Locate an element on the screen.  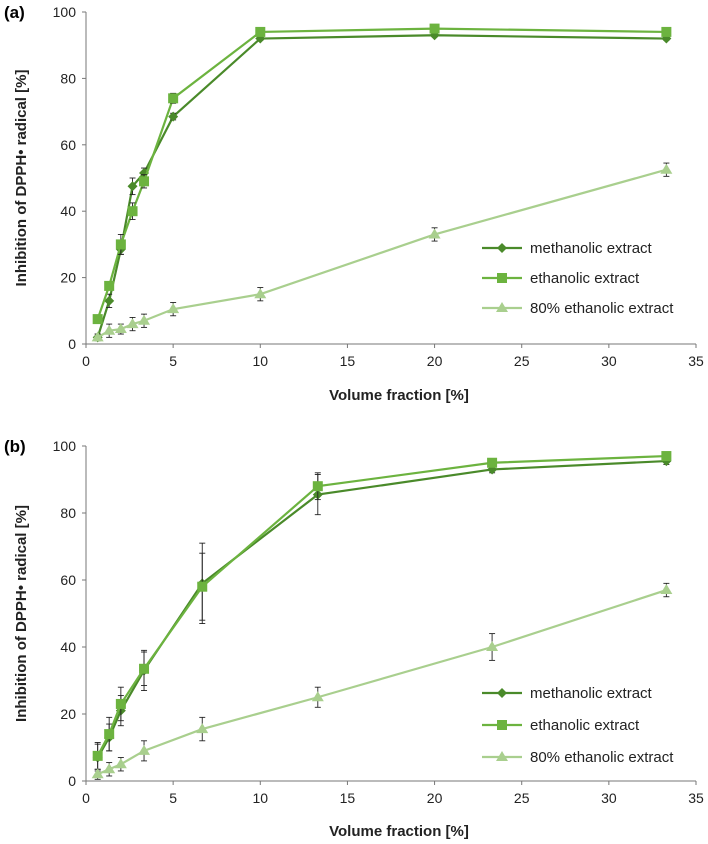
panel-label: (a) is located at coordinates (14, 12).